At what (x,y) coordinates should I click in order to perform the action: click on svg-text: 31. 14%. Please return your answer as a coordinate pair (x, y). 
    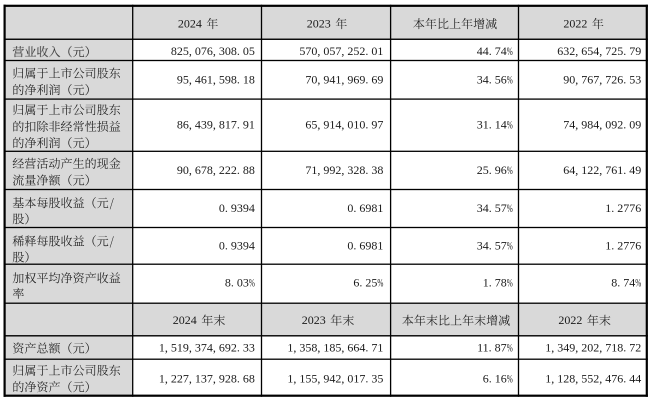
    Looking at the image, I should click on (495, 125).